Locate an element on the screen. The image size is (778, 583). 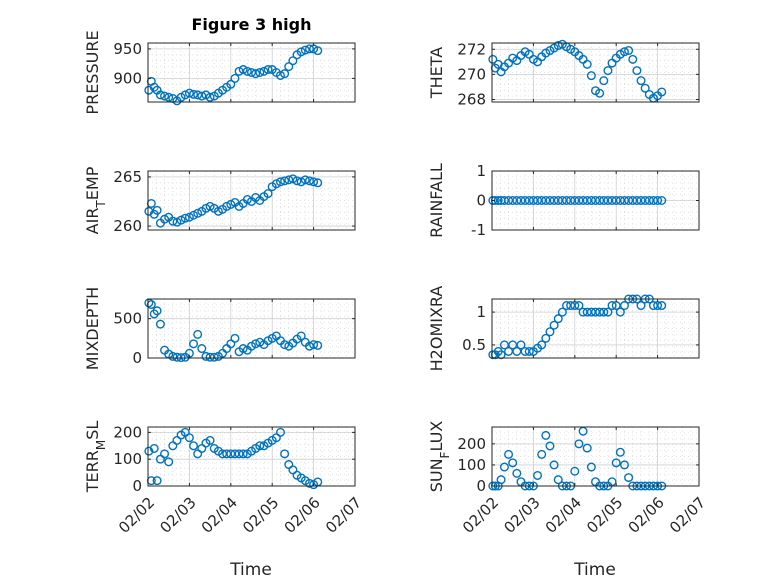
y-tick-label-terr-msl: 100 is located at coordinates (127, 459).